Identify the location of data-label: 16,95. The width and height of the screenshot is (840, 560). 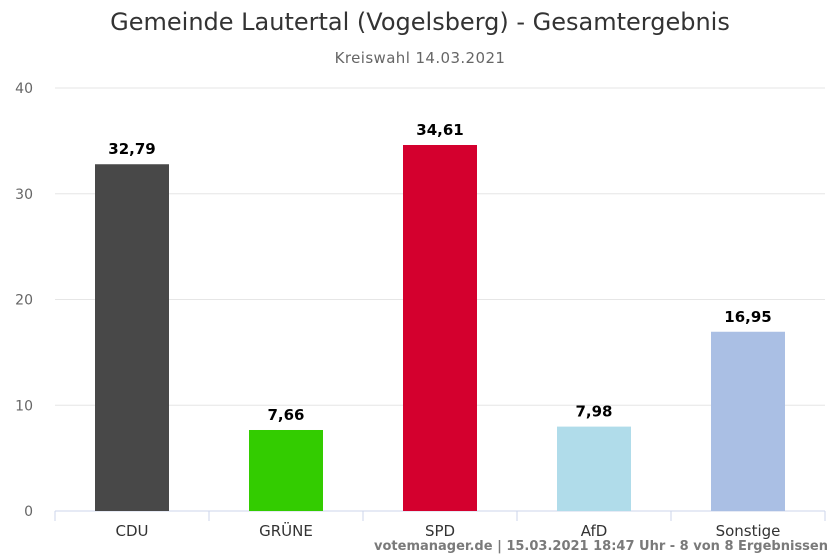
(747, 317).